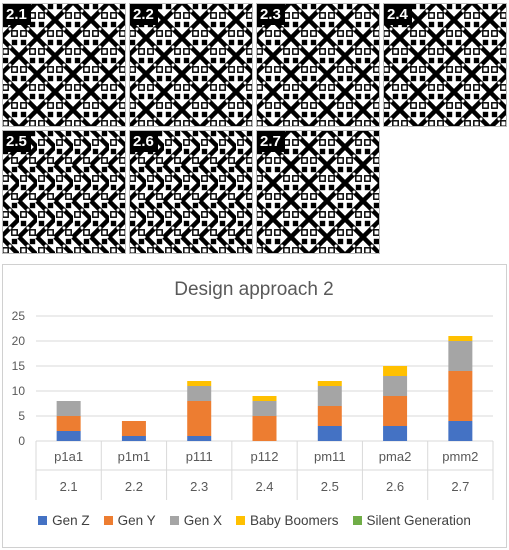 The width and height of the screenshot is (509, 550). Describe the element at coordinates (265, 456) in the screenshot. I see `x-tick-label: p112` at that location.